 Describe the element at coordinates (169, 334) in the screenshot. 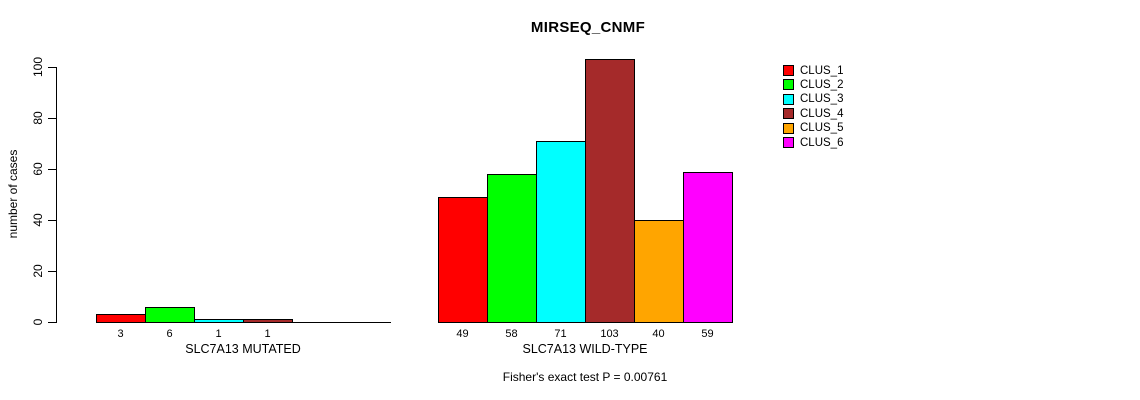

I see `bar-value-label: 6` at that location.